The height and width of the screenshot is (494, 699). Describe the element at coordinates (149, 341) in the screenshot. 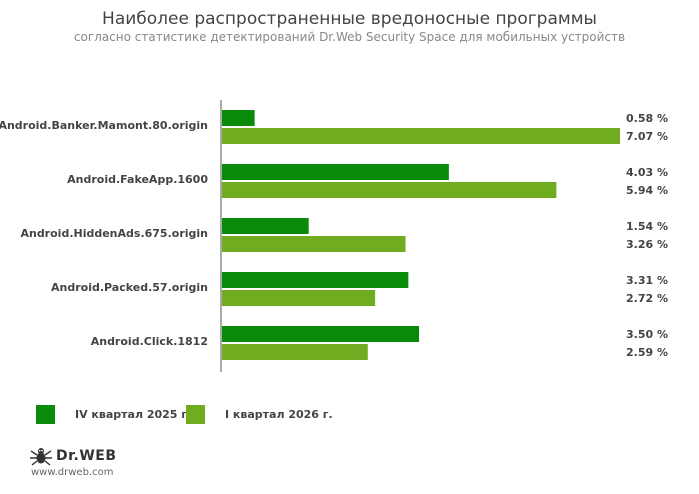

I see `category-label: Android.Click.1812` at that location.